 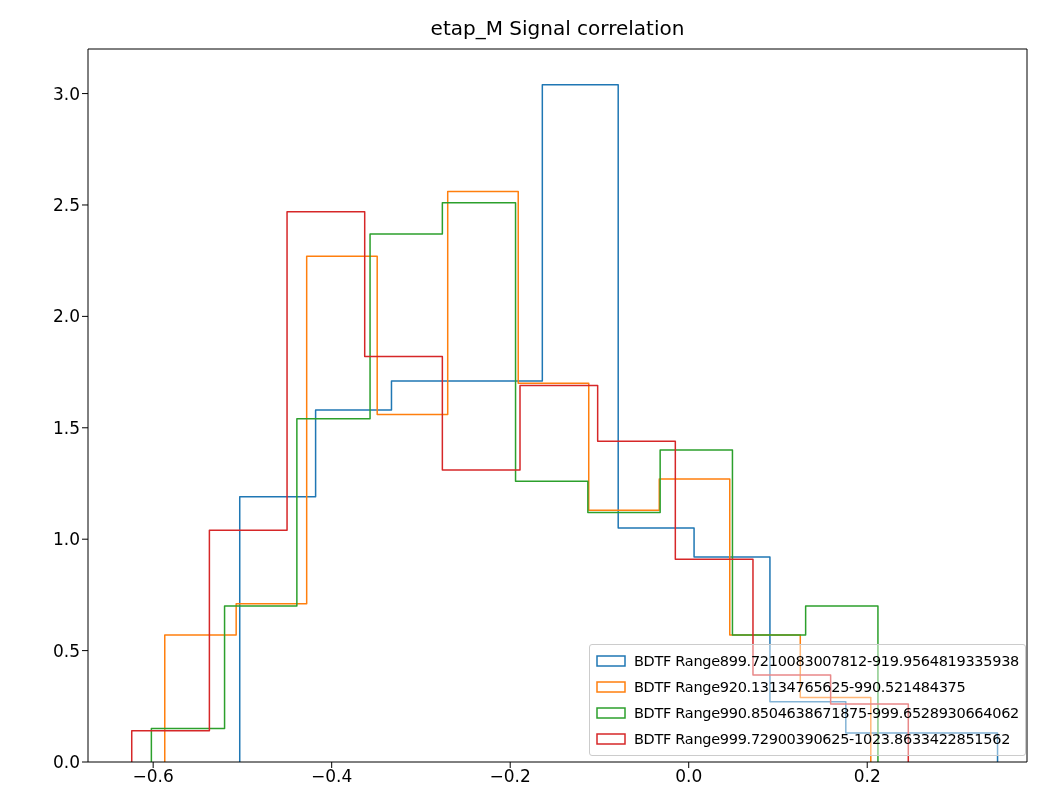 What do you see at coordinates (799, 687) in the screenshot?
I see `legend-label: BDTF Range920.13134765625-990.521484375` at bounding box center [799, 687].